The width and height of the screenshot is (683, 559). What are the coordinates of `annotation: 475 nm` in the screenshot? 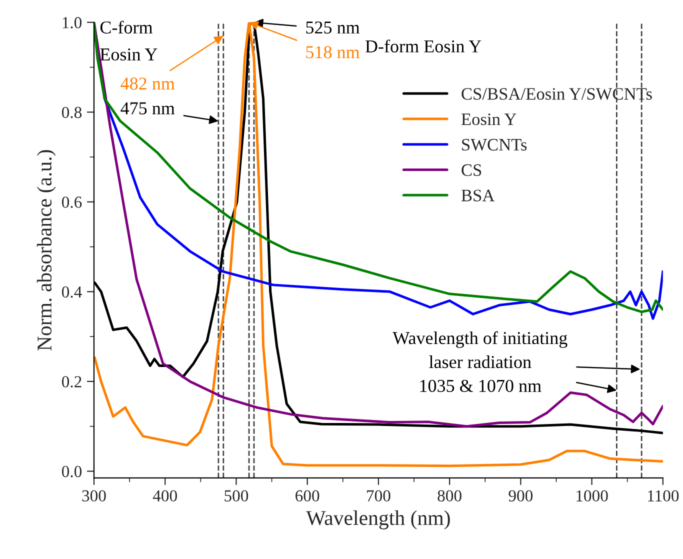 It's located at (147, 108).